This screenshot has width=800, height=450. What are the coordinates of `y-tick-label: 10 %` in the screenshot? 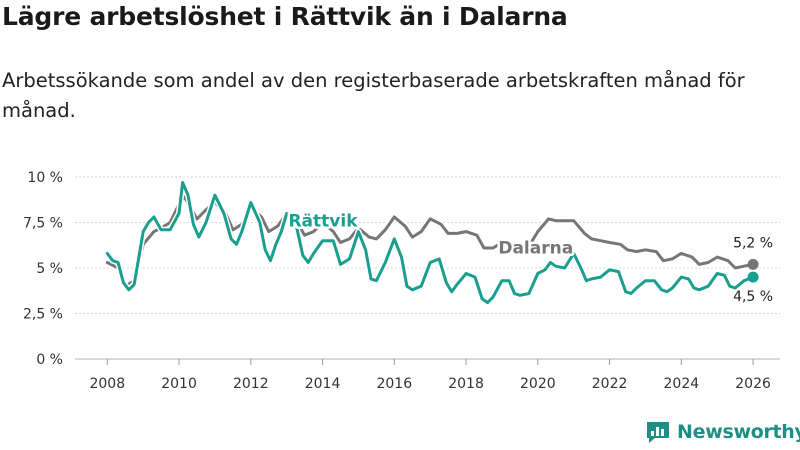 It's located at (45, 178).